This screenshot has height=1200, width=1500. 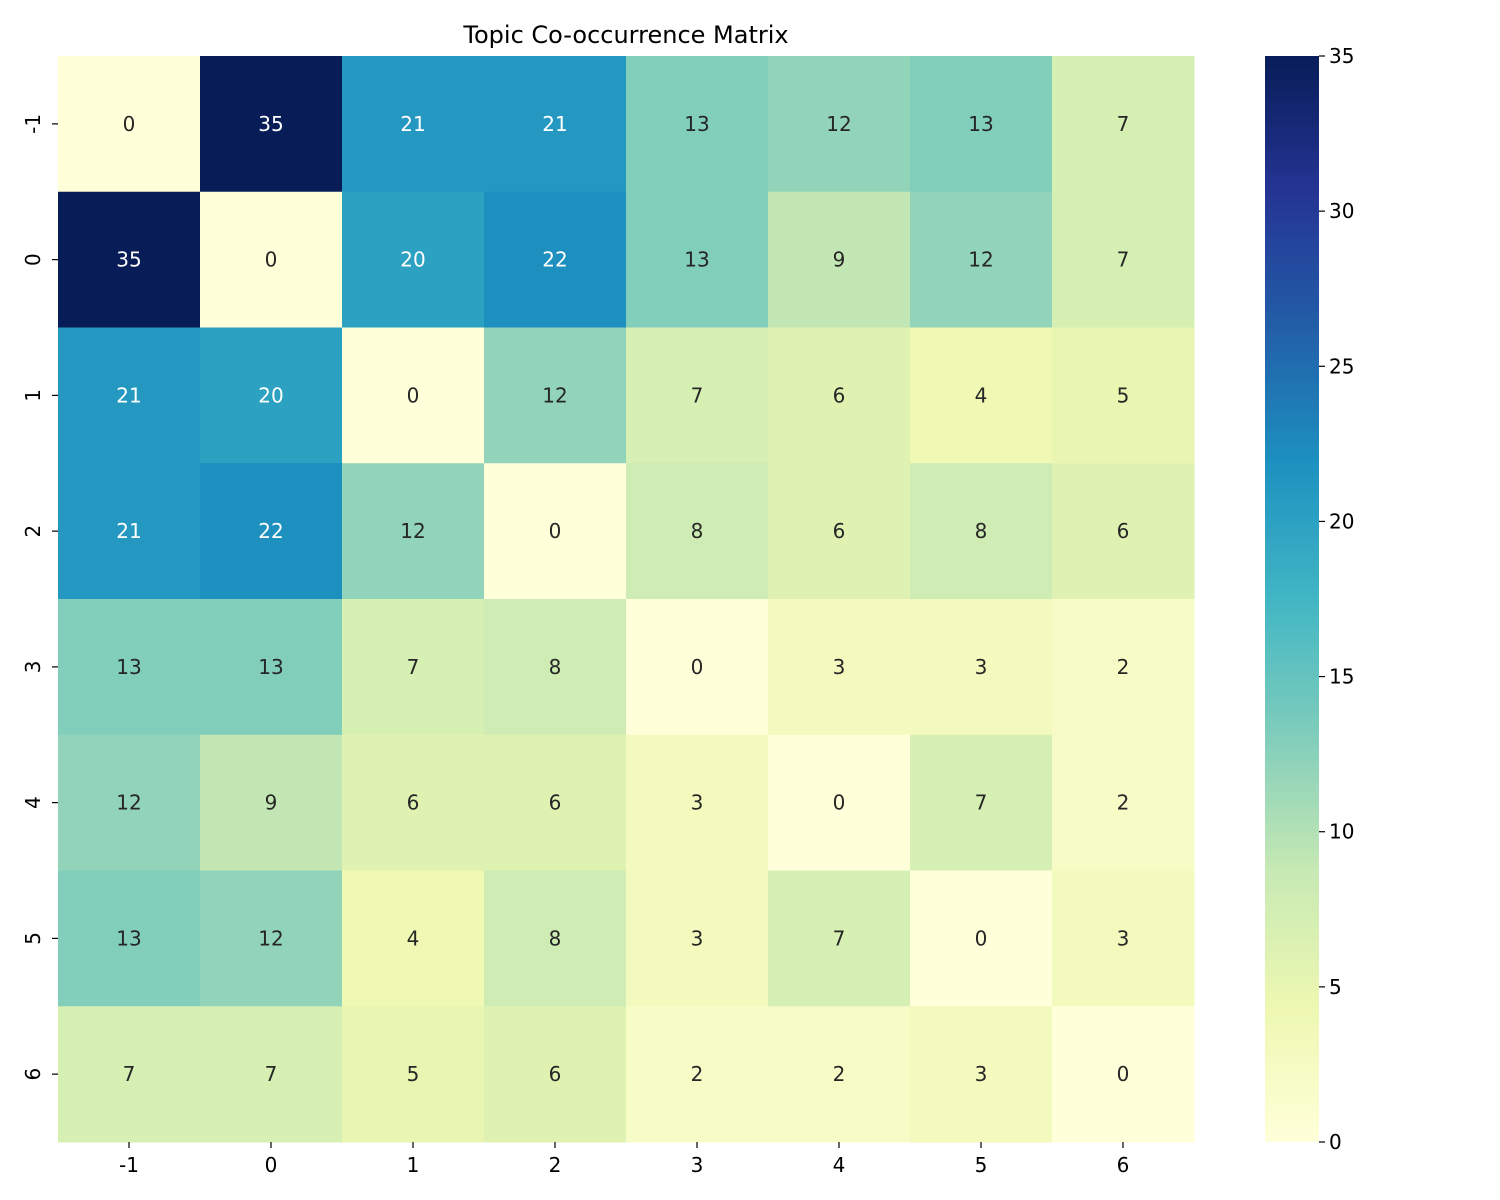 What do you see at coordinates (1335, 987) in the screenshot?
I see `colorbar-tick-label: 5` at bounding box center [1335, 987].